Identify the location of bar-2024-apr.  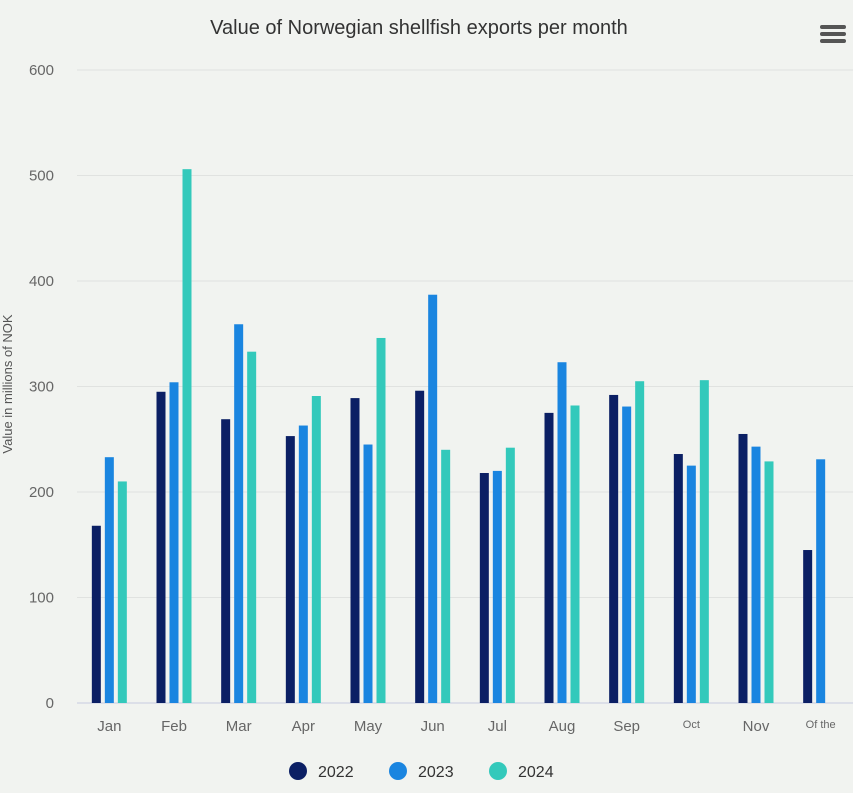
(316, 549).